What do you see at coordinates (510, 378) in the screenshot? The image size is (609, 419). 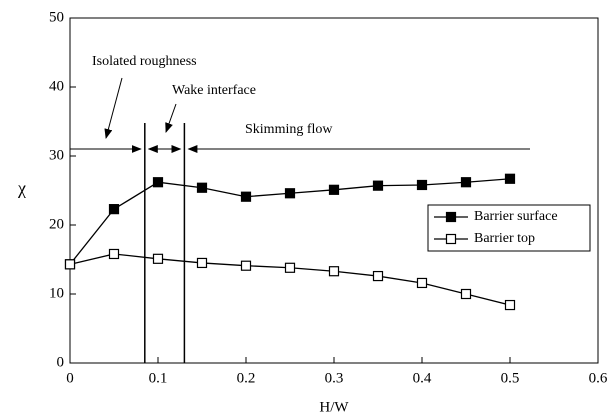 I see `x-tick-label: 0.5` at bounding box center [510, 378].